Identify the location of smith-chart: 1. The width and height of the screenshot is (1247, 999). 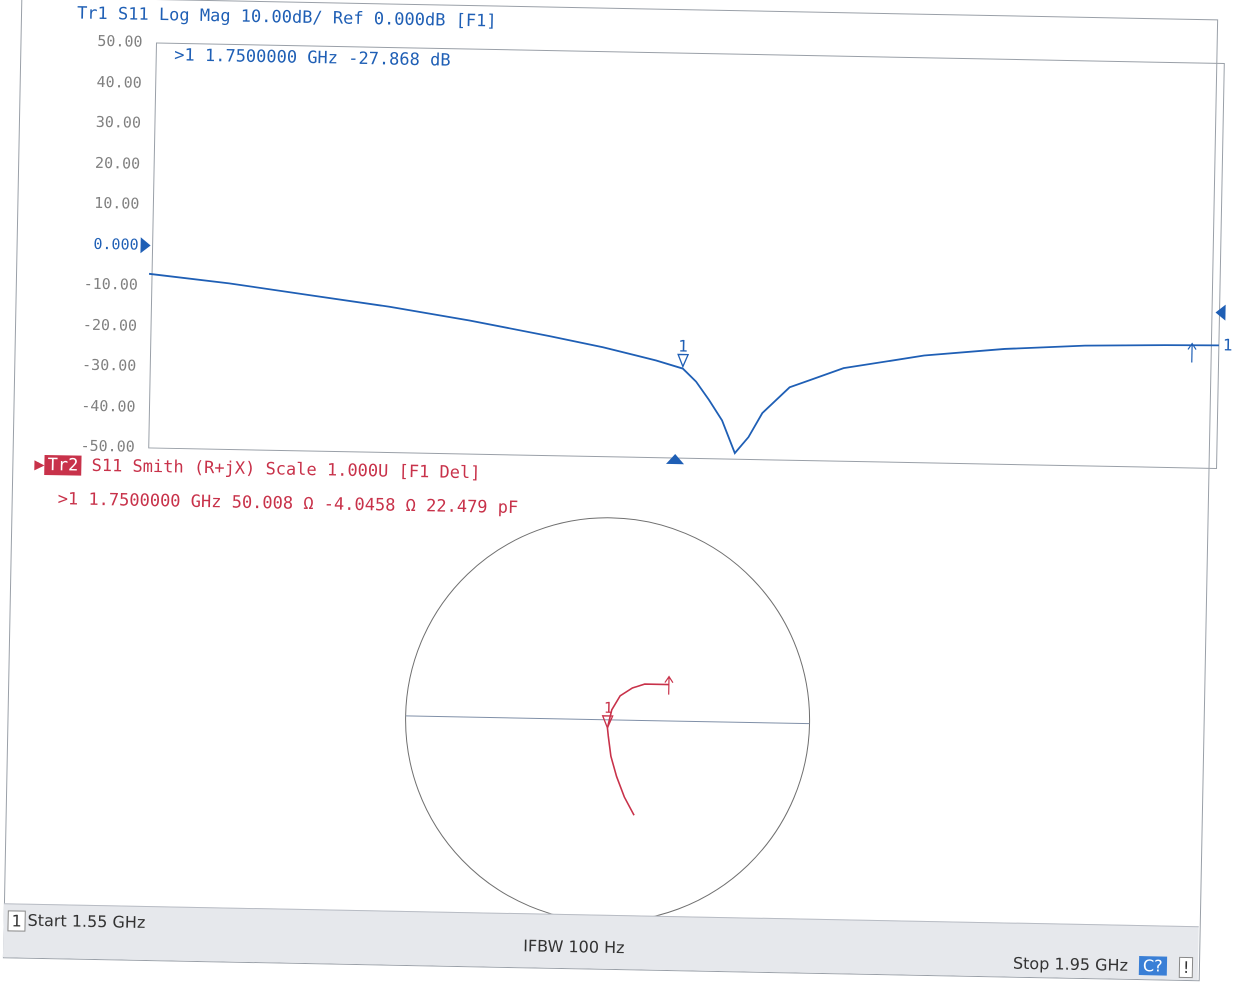
(608, 726).